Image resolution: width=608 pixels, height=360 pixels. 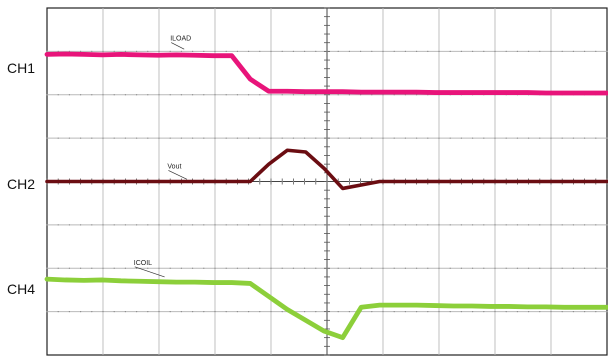 I want to click on trace-label-iload: ILOAD, so click(x=180, y=39).